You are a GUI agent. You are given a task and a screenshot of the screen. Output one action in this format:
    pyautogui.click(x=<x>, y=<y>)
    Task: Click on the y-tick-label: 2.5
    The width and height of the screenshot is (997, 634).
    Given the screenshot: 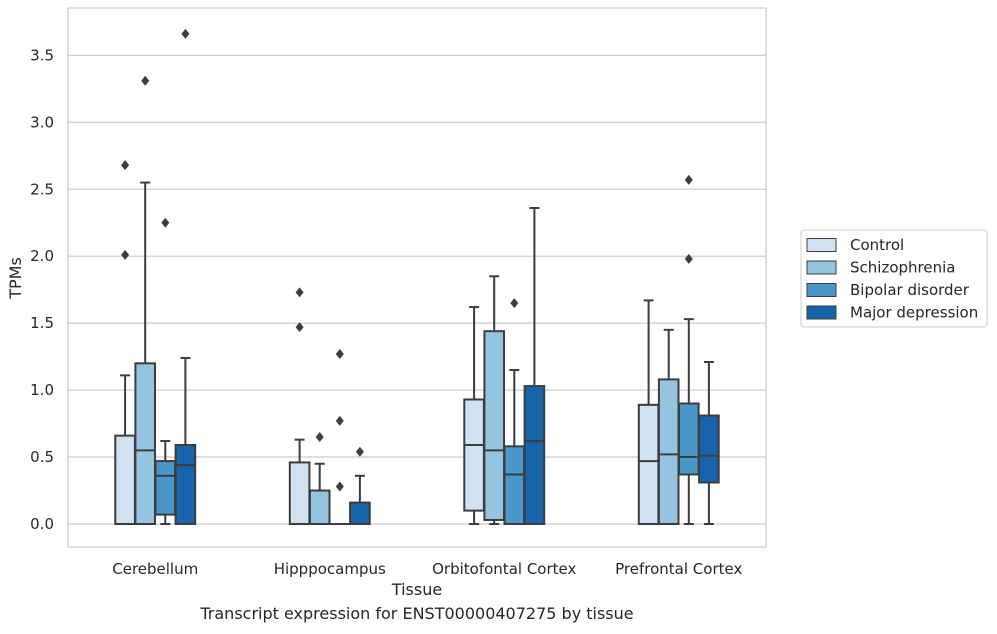 What is the action you would take?
    pyautogui.click(x=42, y=189)
    